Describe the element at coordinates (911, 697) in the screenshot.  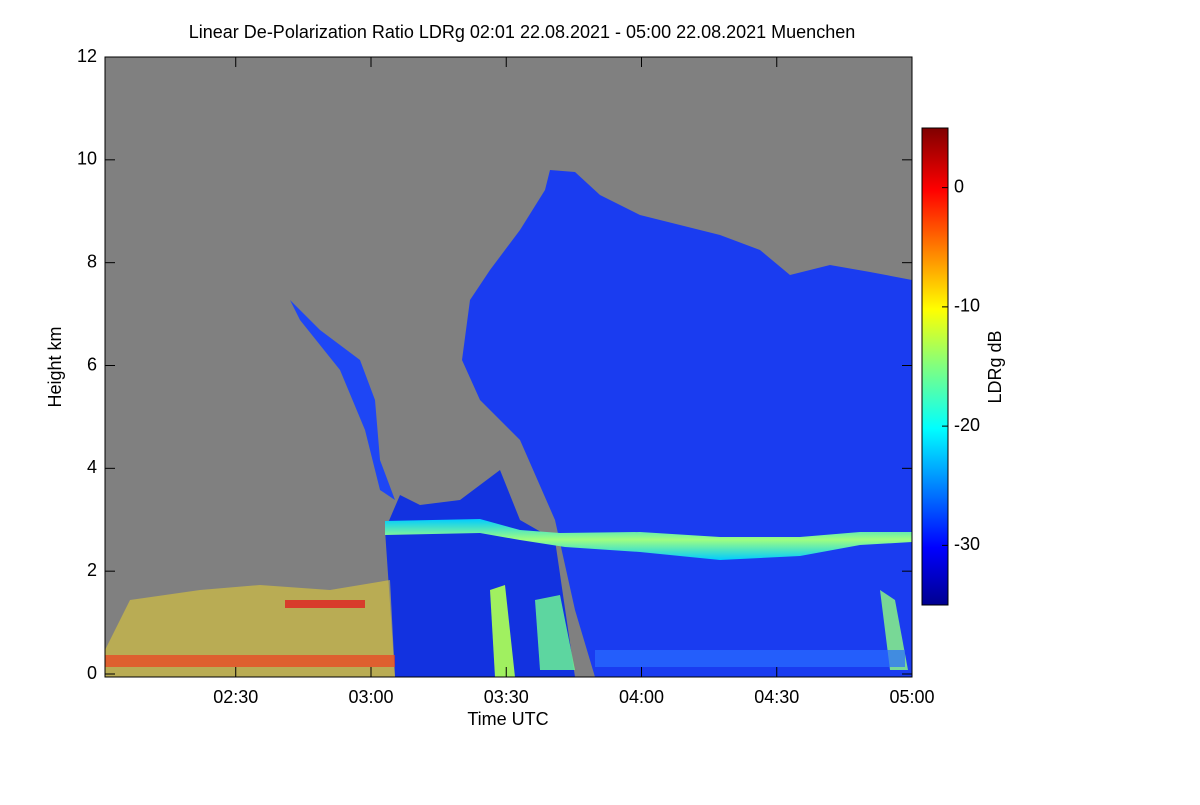
I see `x-tick-label: 05:00` at that location.